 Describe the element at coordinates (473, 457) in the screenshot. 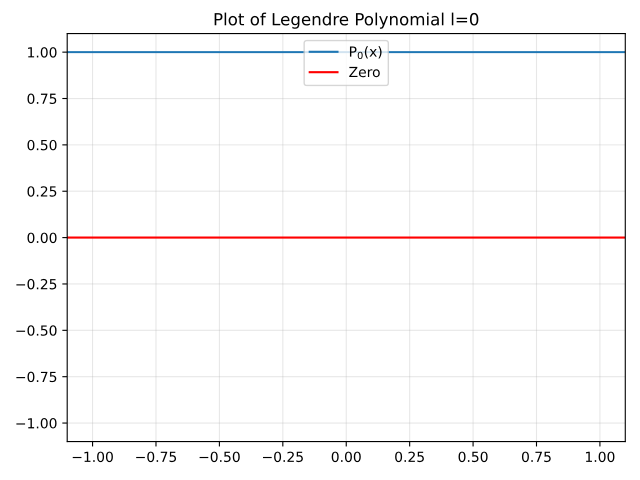

I see `x-tick-label: 0.50` at that location.